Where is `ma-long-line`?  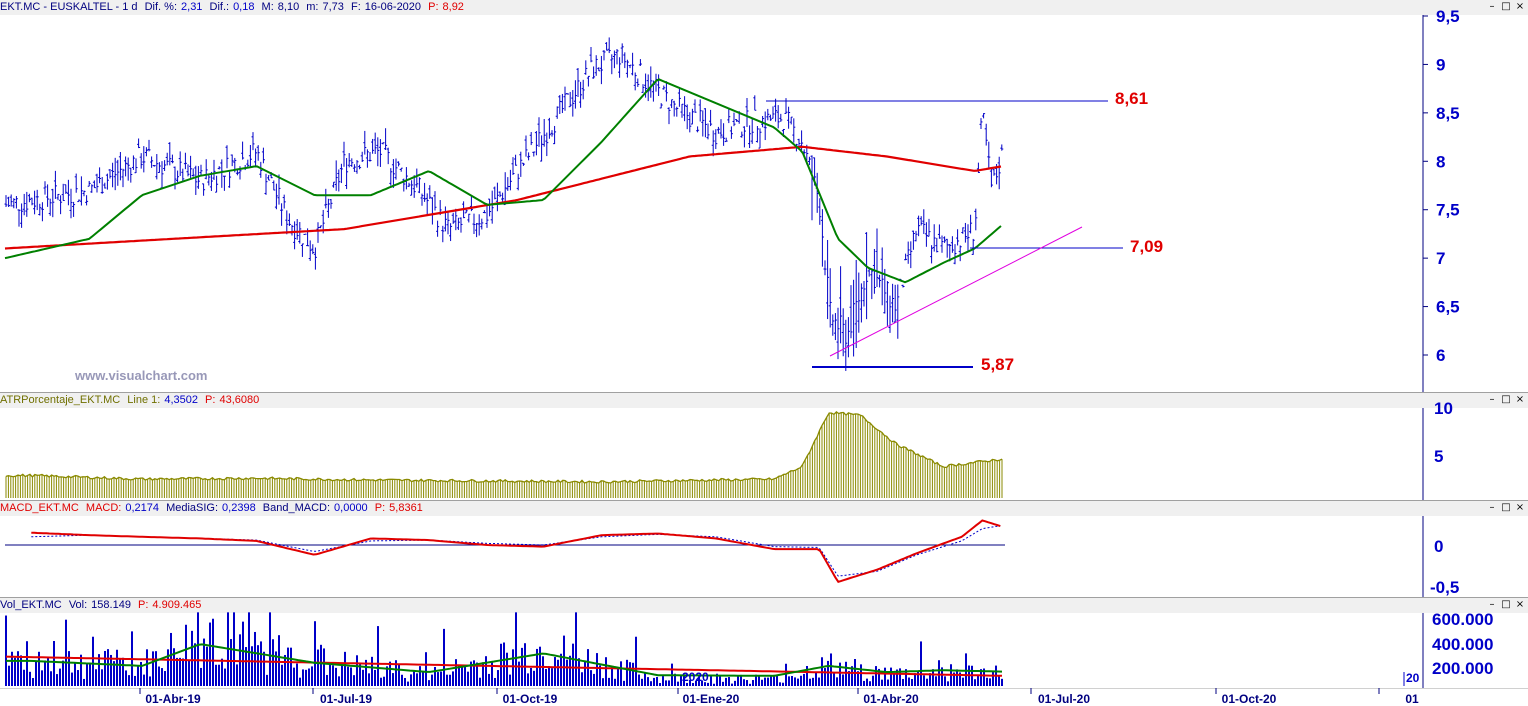
ma-long-line is located at coordinates (503, 197).